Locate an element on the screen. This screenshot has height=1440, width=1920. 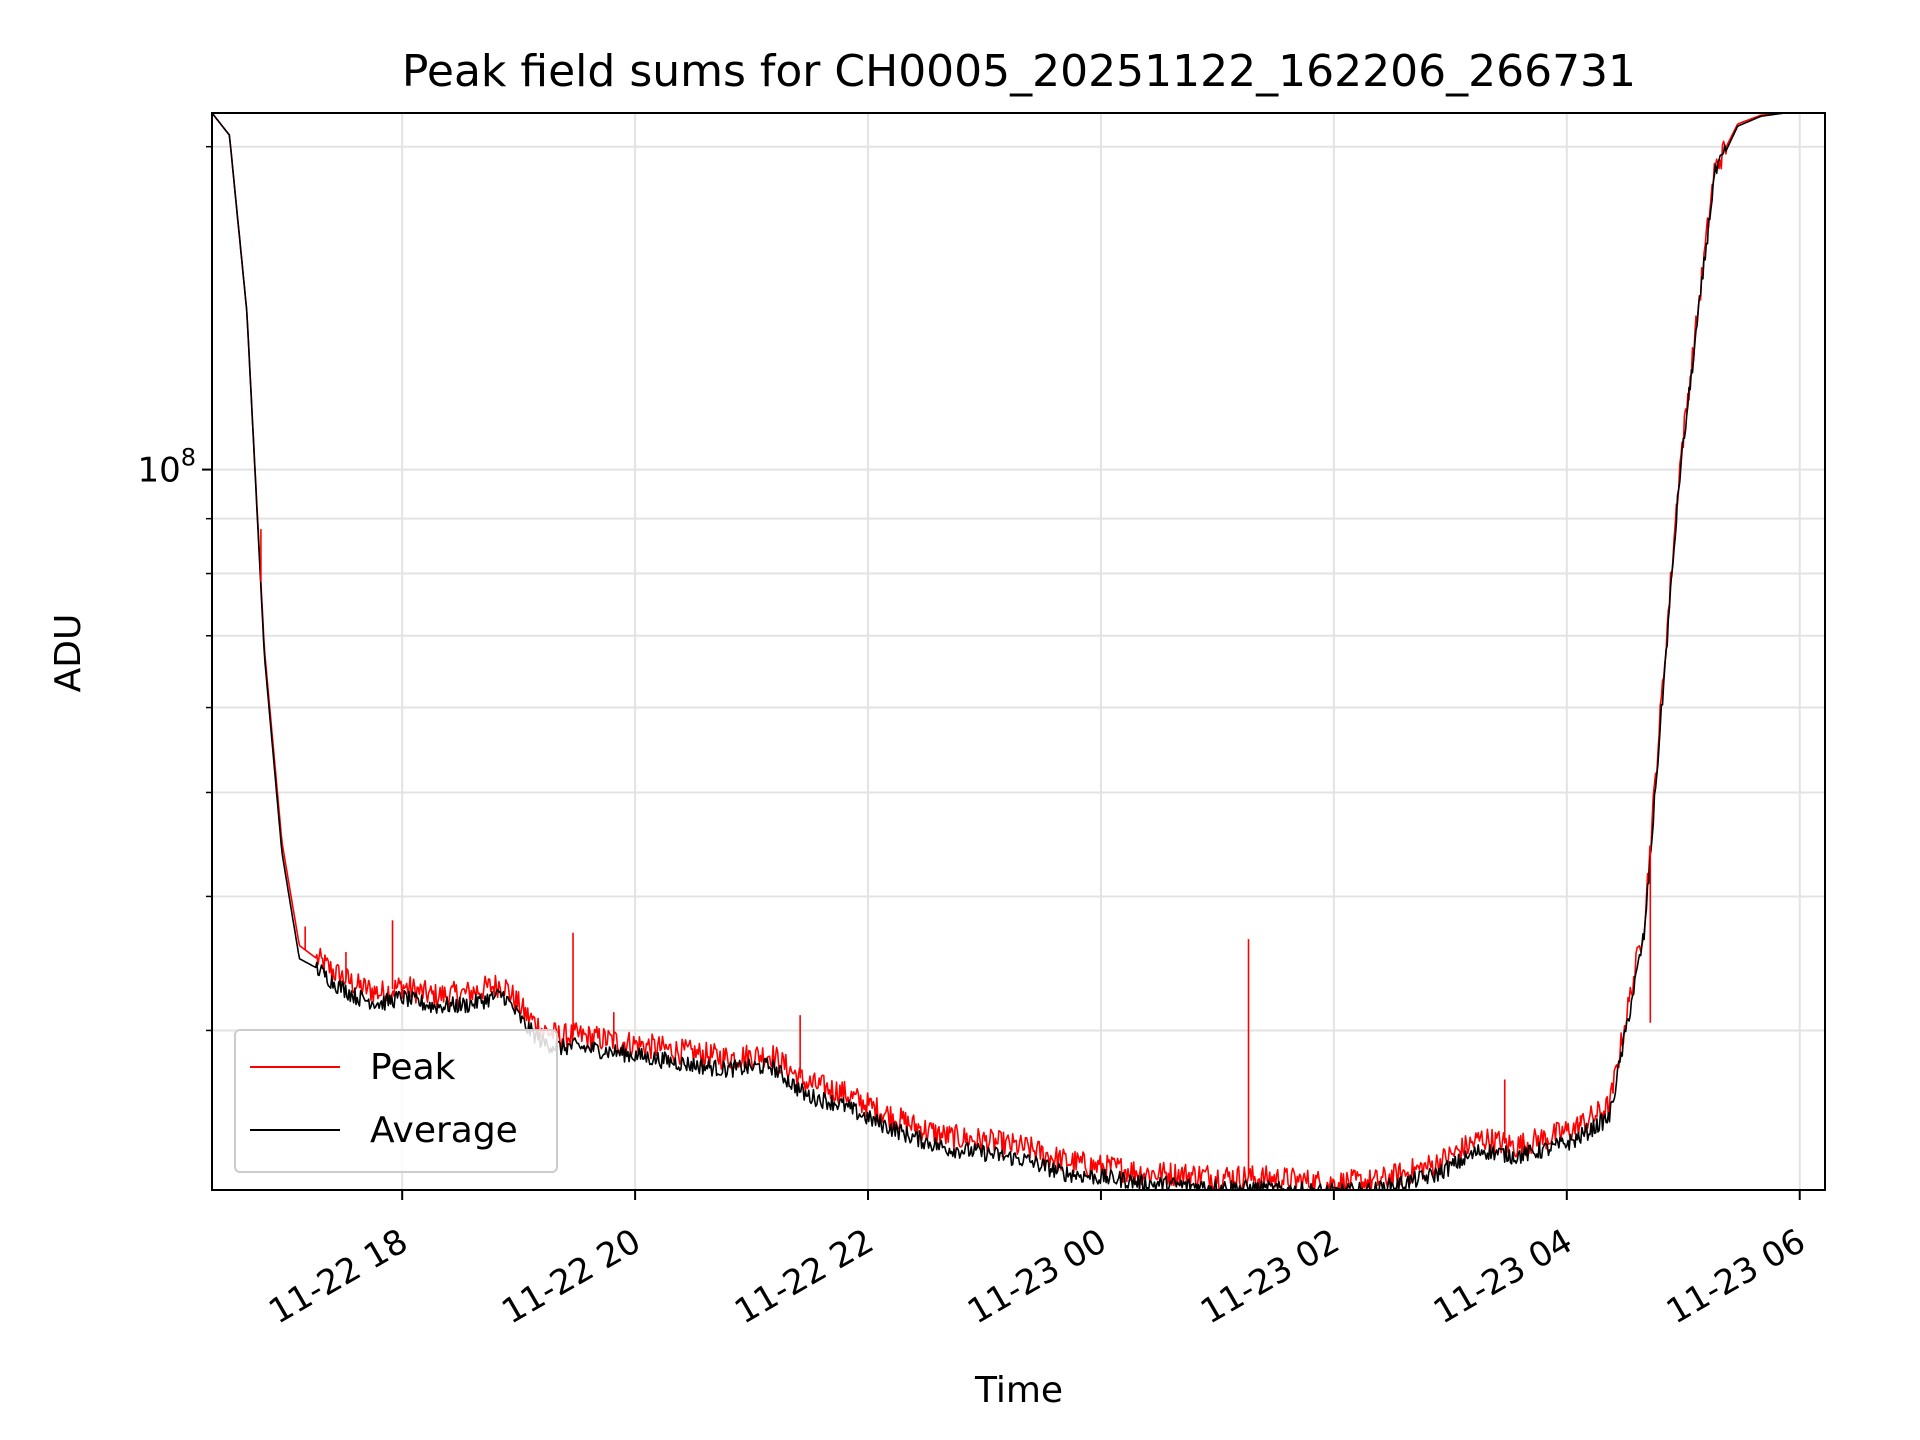
x-tick-label: 11-22 18 is located at coordinates (338, 1276).